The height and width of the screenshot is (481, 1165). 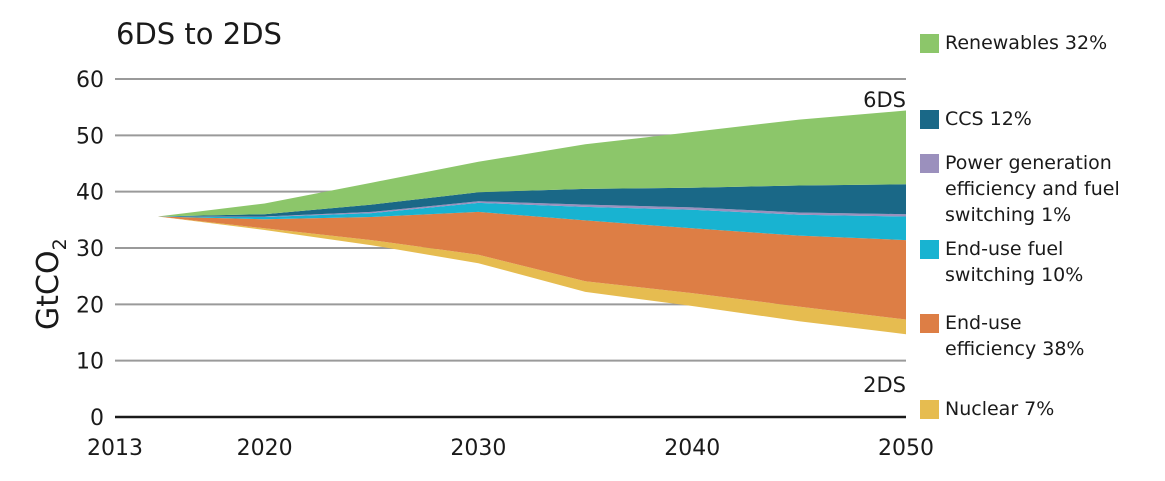 What do you see at coordinates (97, 418) in the screenshot?
I see `y-tick-label: 0` at bounding box center [97, 418].